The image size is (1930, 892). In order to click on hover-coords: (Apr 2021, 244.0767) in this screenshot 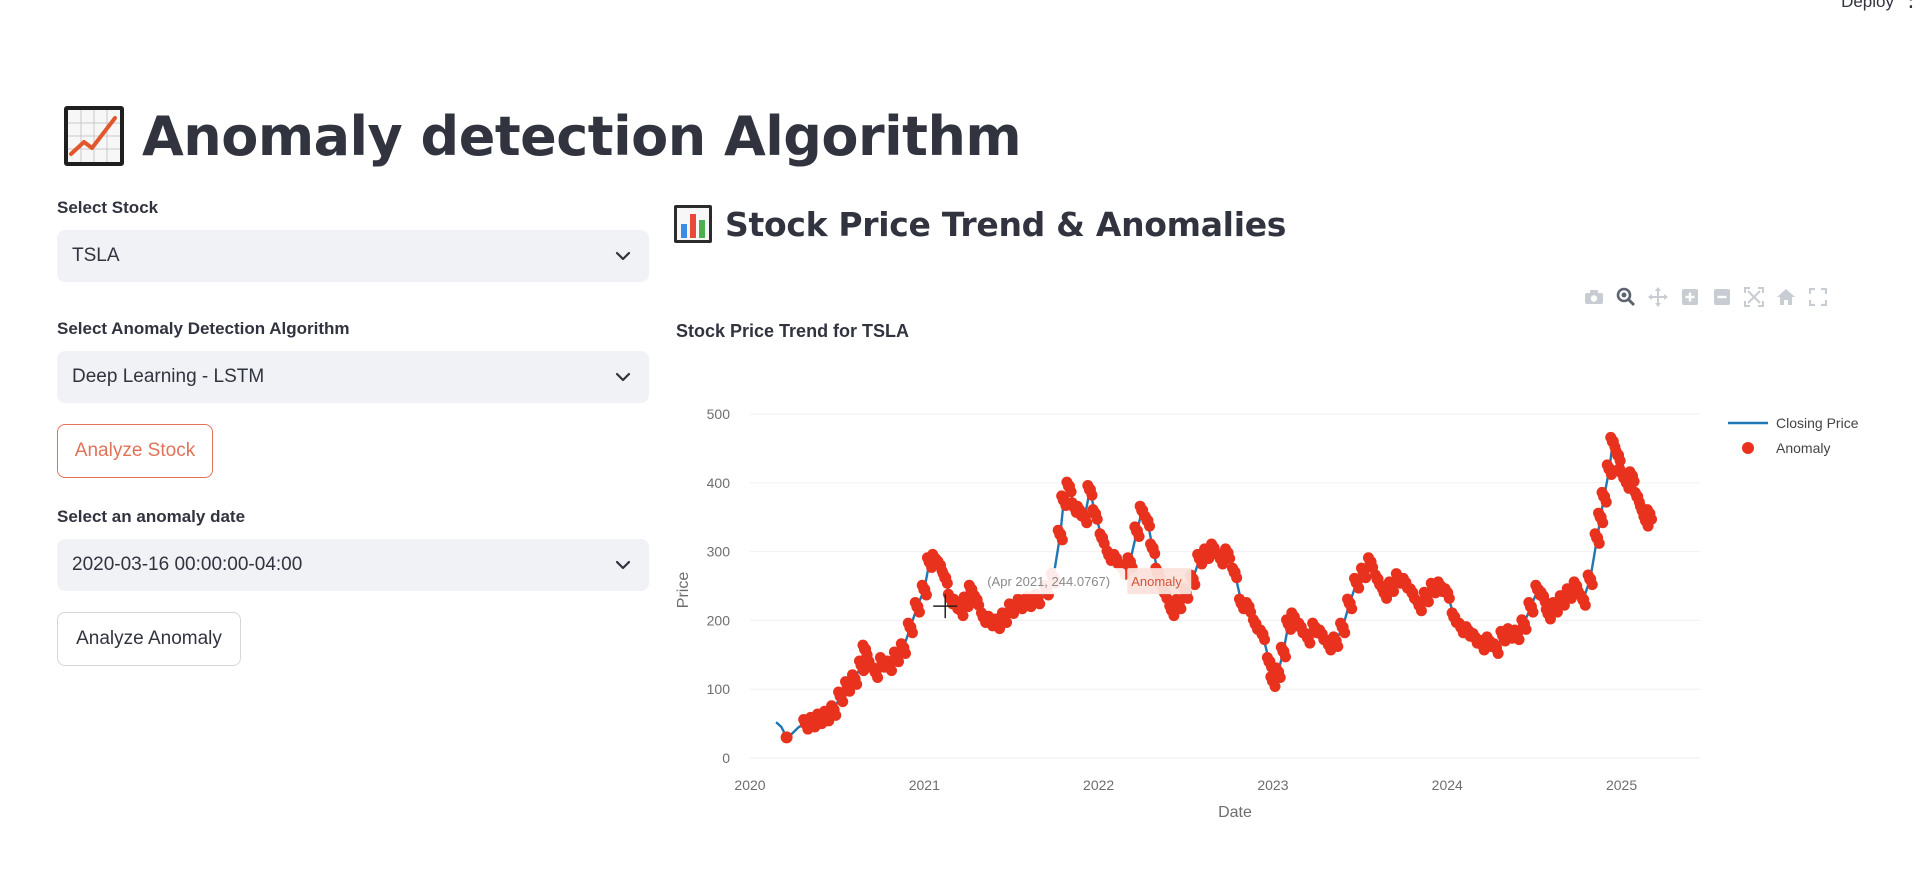, I will do `click(1048, 581)`.